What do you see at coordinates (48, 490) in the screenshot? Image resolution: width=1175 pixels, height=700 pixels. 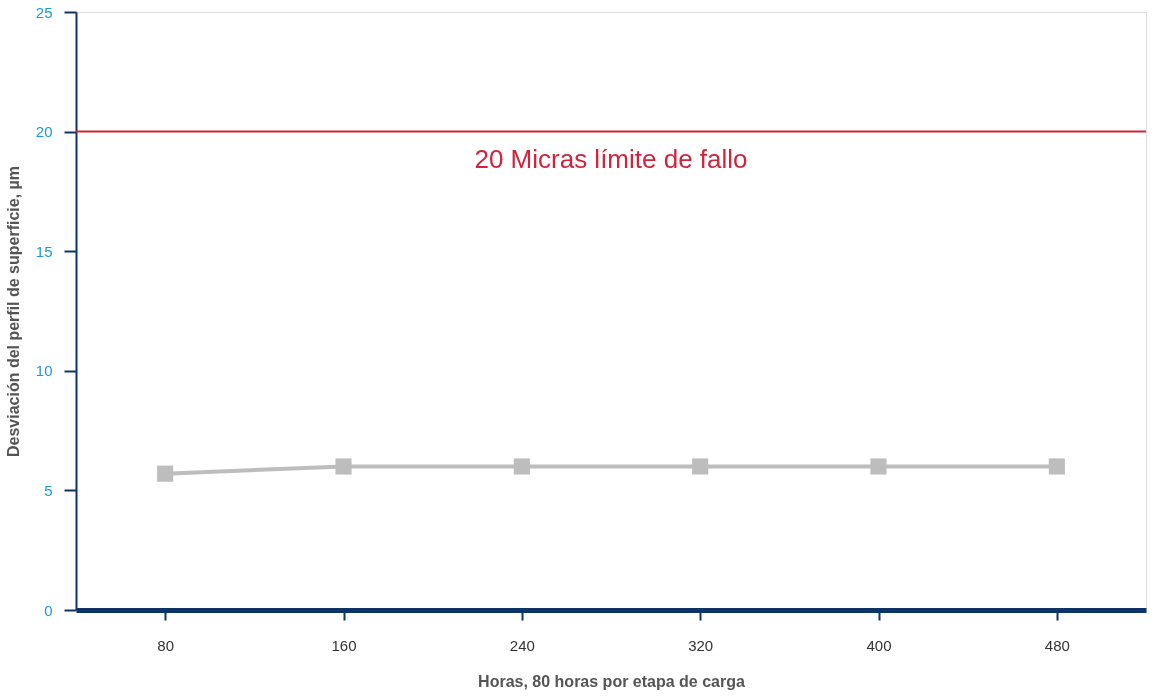 I see `y-tick-label: 5` at bounding box center [48, 490].